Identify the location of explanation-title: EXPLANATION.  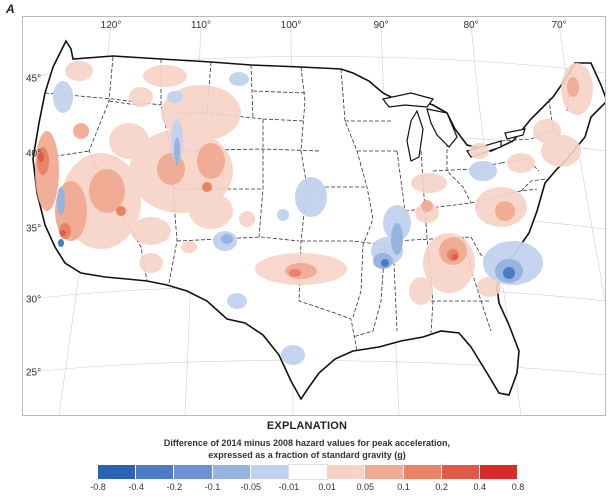
(307, 426).